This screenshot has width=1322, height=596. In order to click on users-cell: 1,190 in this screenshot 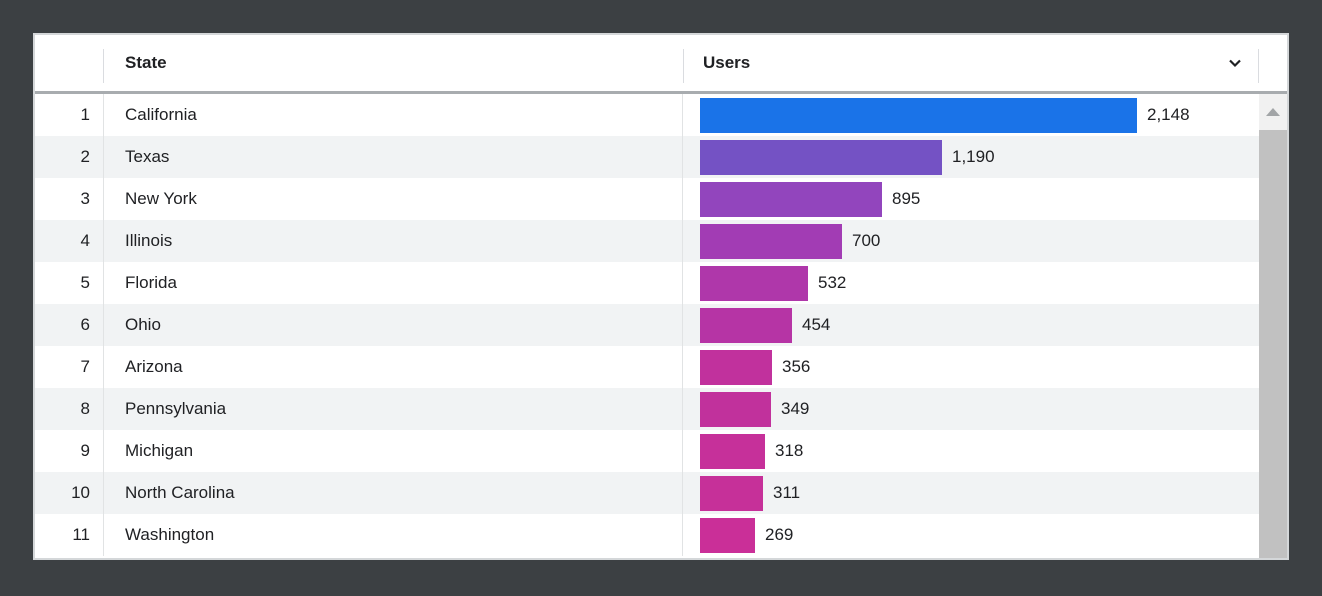, I will do `click(984, 157)`.